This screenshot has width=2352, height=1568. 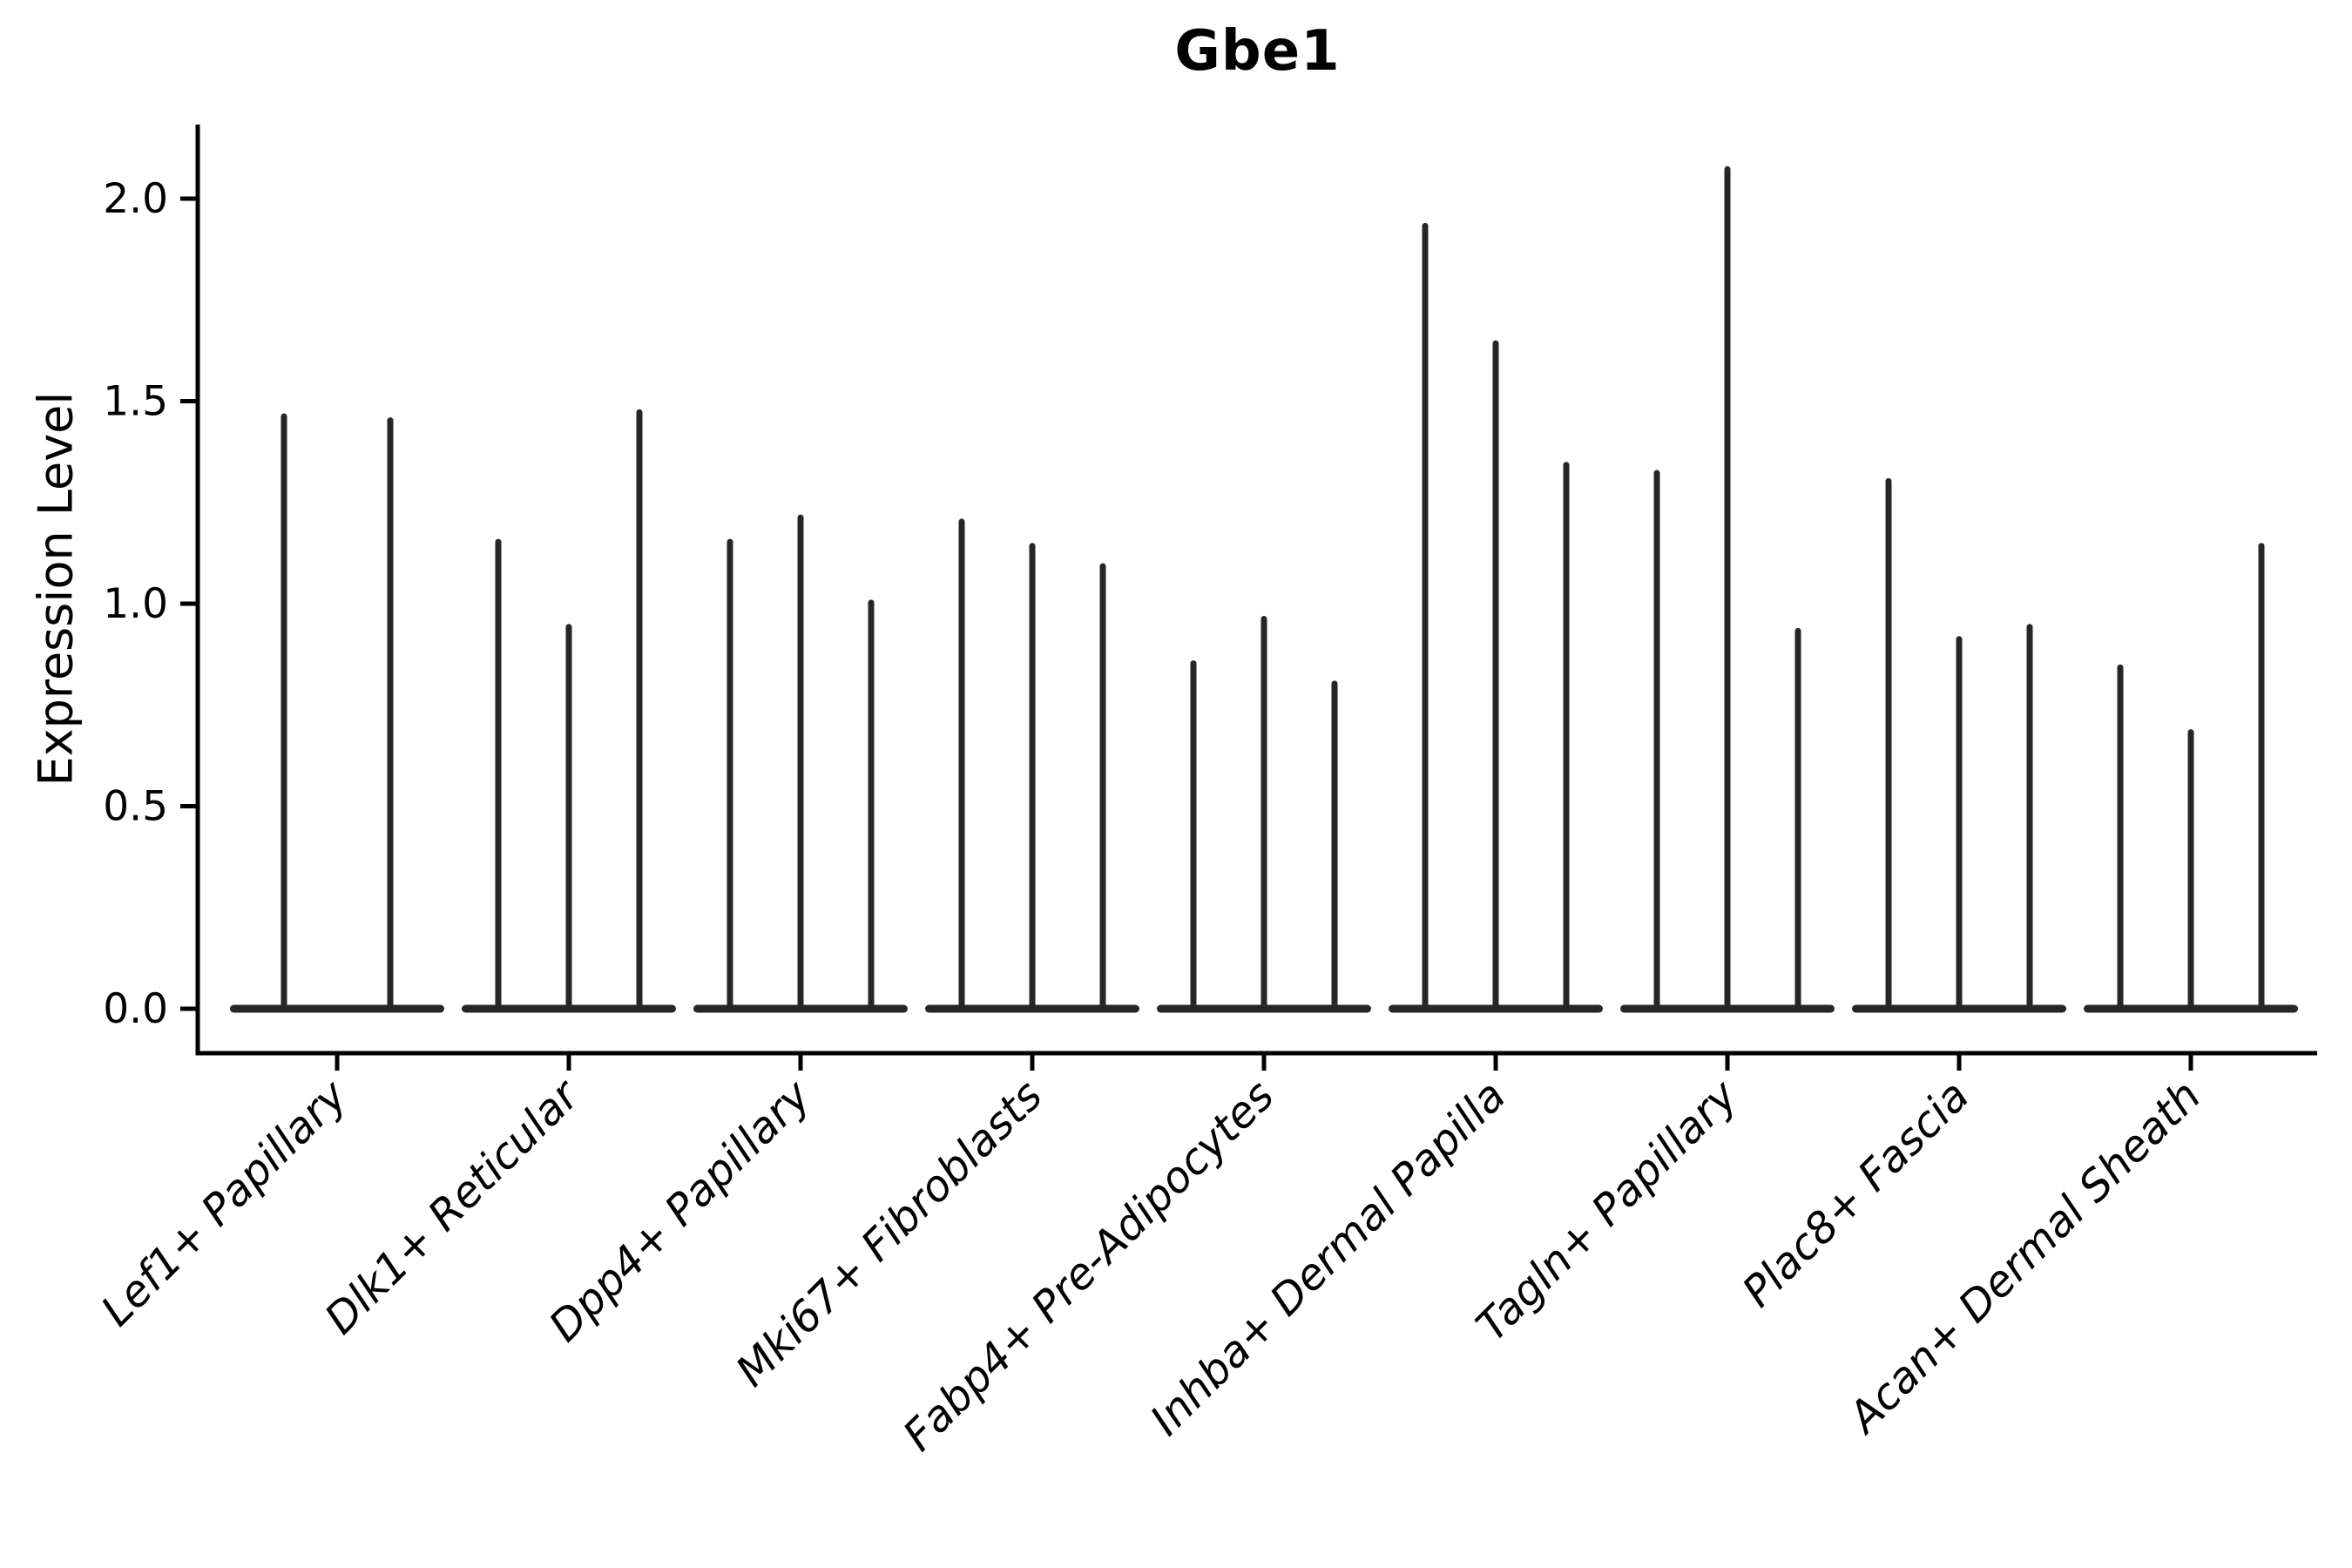 What do you see at coordinates (135, 807) in the screenshot?
I see `y-tick-label: 0.5` at bounding box center [135, 807].